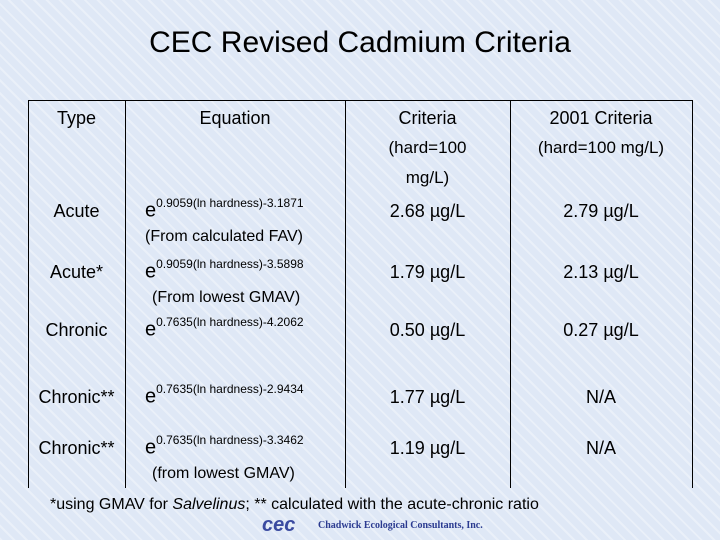  What do you see at coordinates (111, 504) in the screenshot?
I see `footnote-text: *using GMAV for` at bounding box center [111, 504].